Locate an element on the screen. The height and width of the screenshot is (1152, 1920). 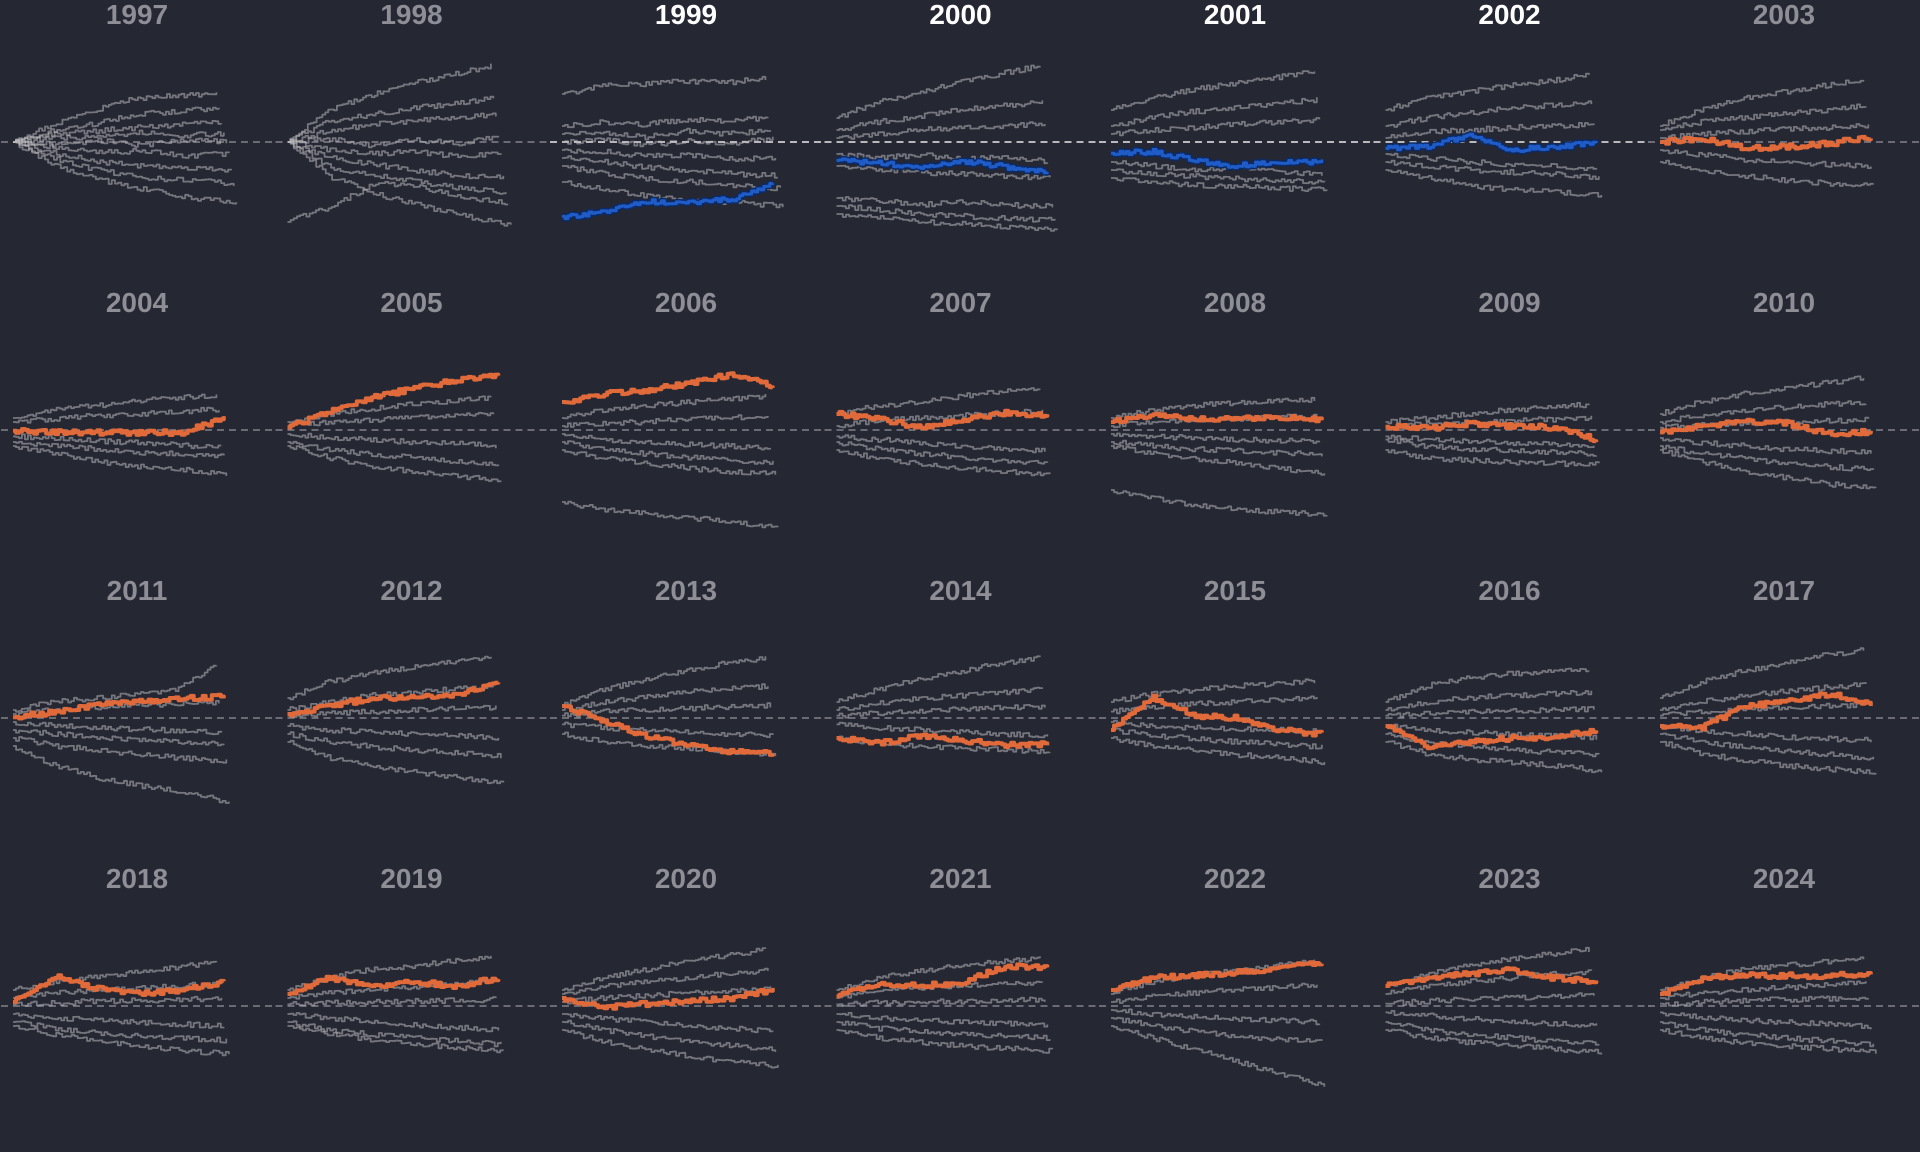
panel-2011: 2011 is located at coordinates (138, 689).